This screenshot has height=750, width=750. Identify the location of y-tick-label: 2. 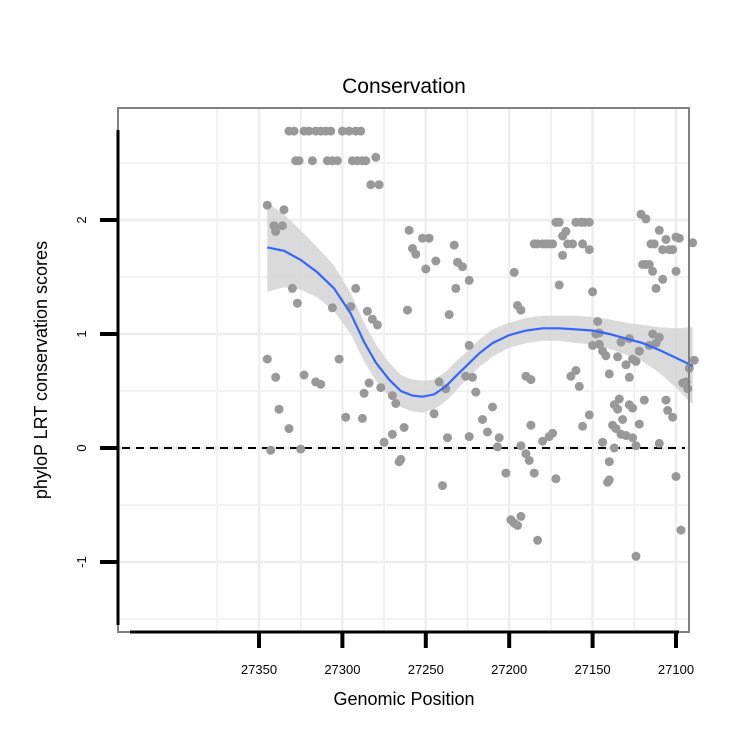
(81, 219).